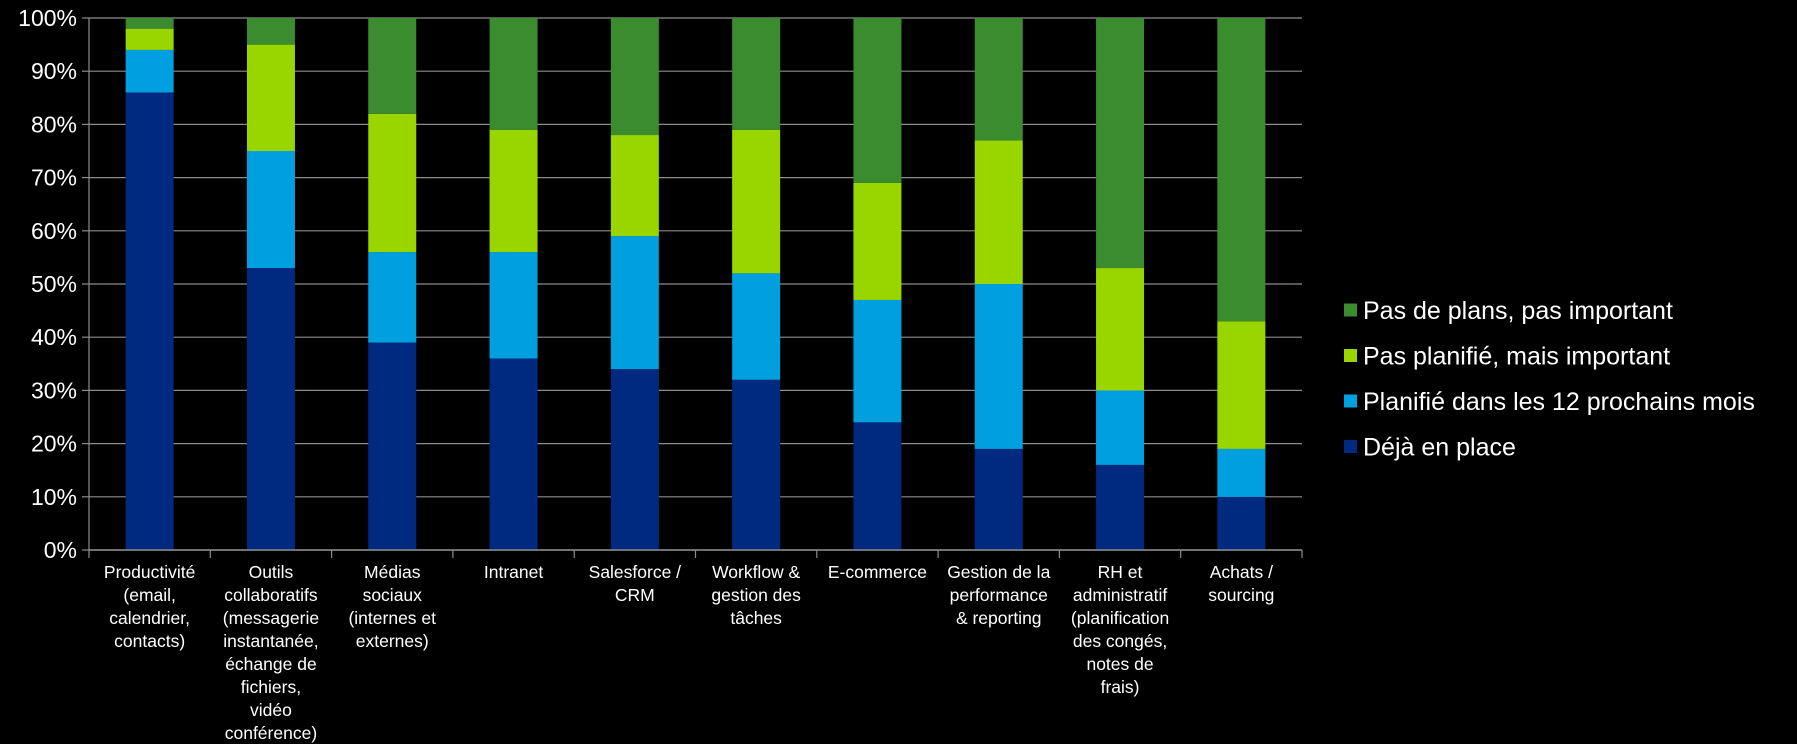 The height and width of the screenshot is (744, 1797). What do you see at coordinates (270, 664) in the screenshot?
I see `x-category-label: échange de` at bounding box center [270, 664].